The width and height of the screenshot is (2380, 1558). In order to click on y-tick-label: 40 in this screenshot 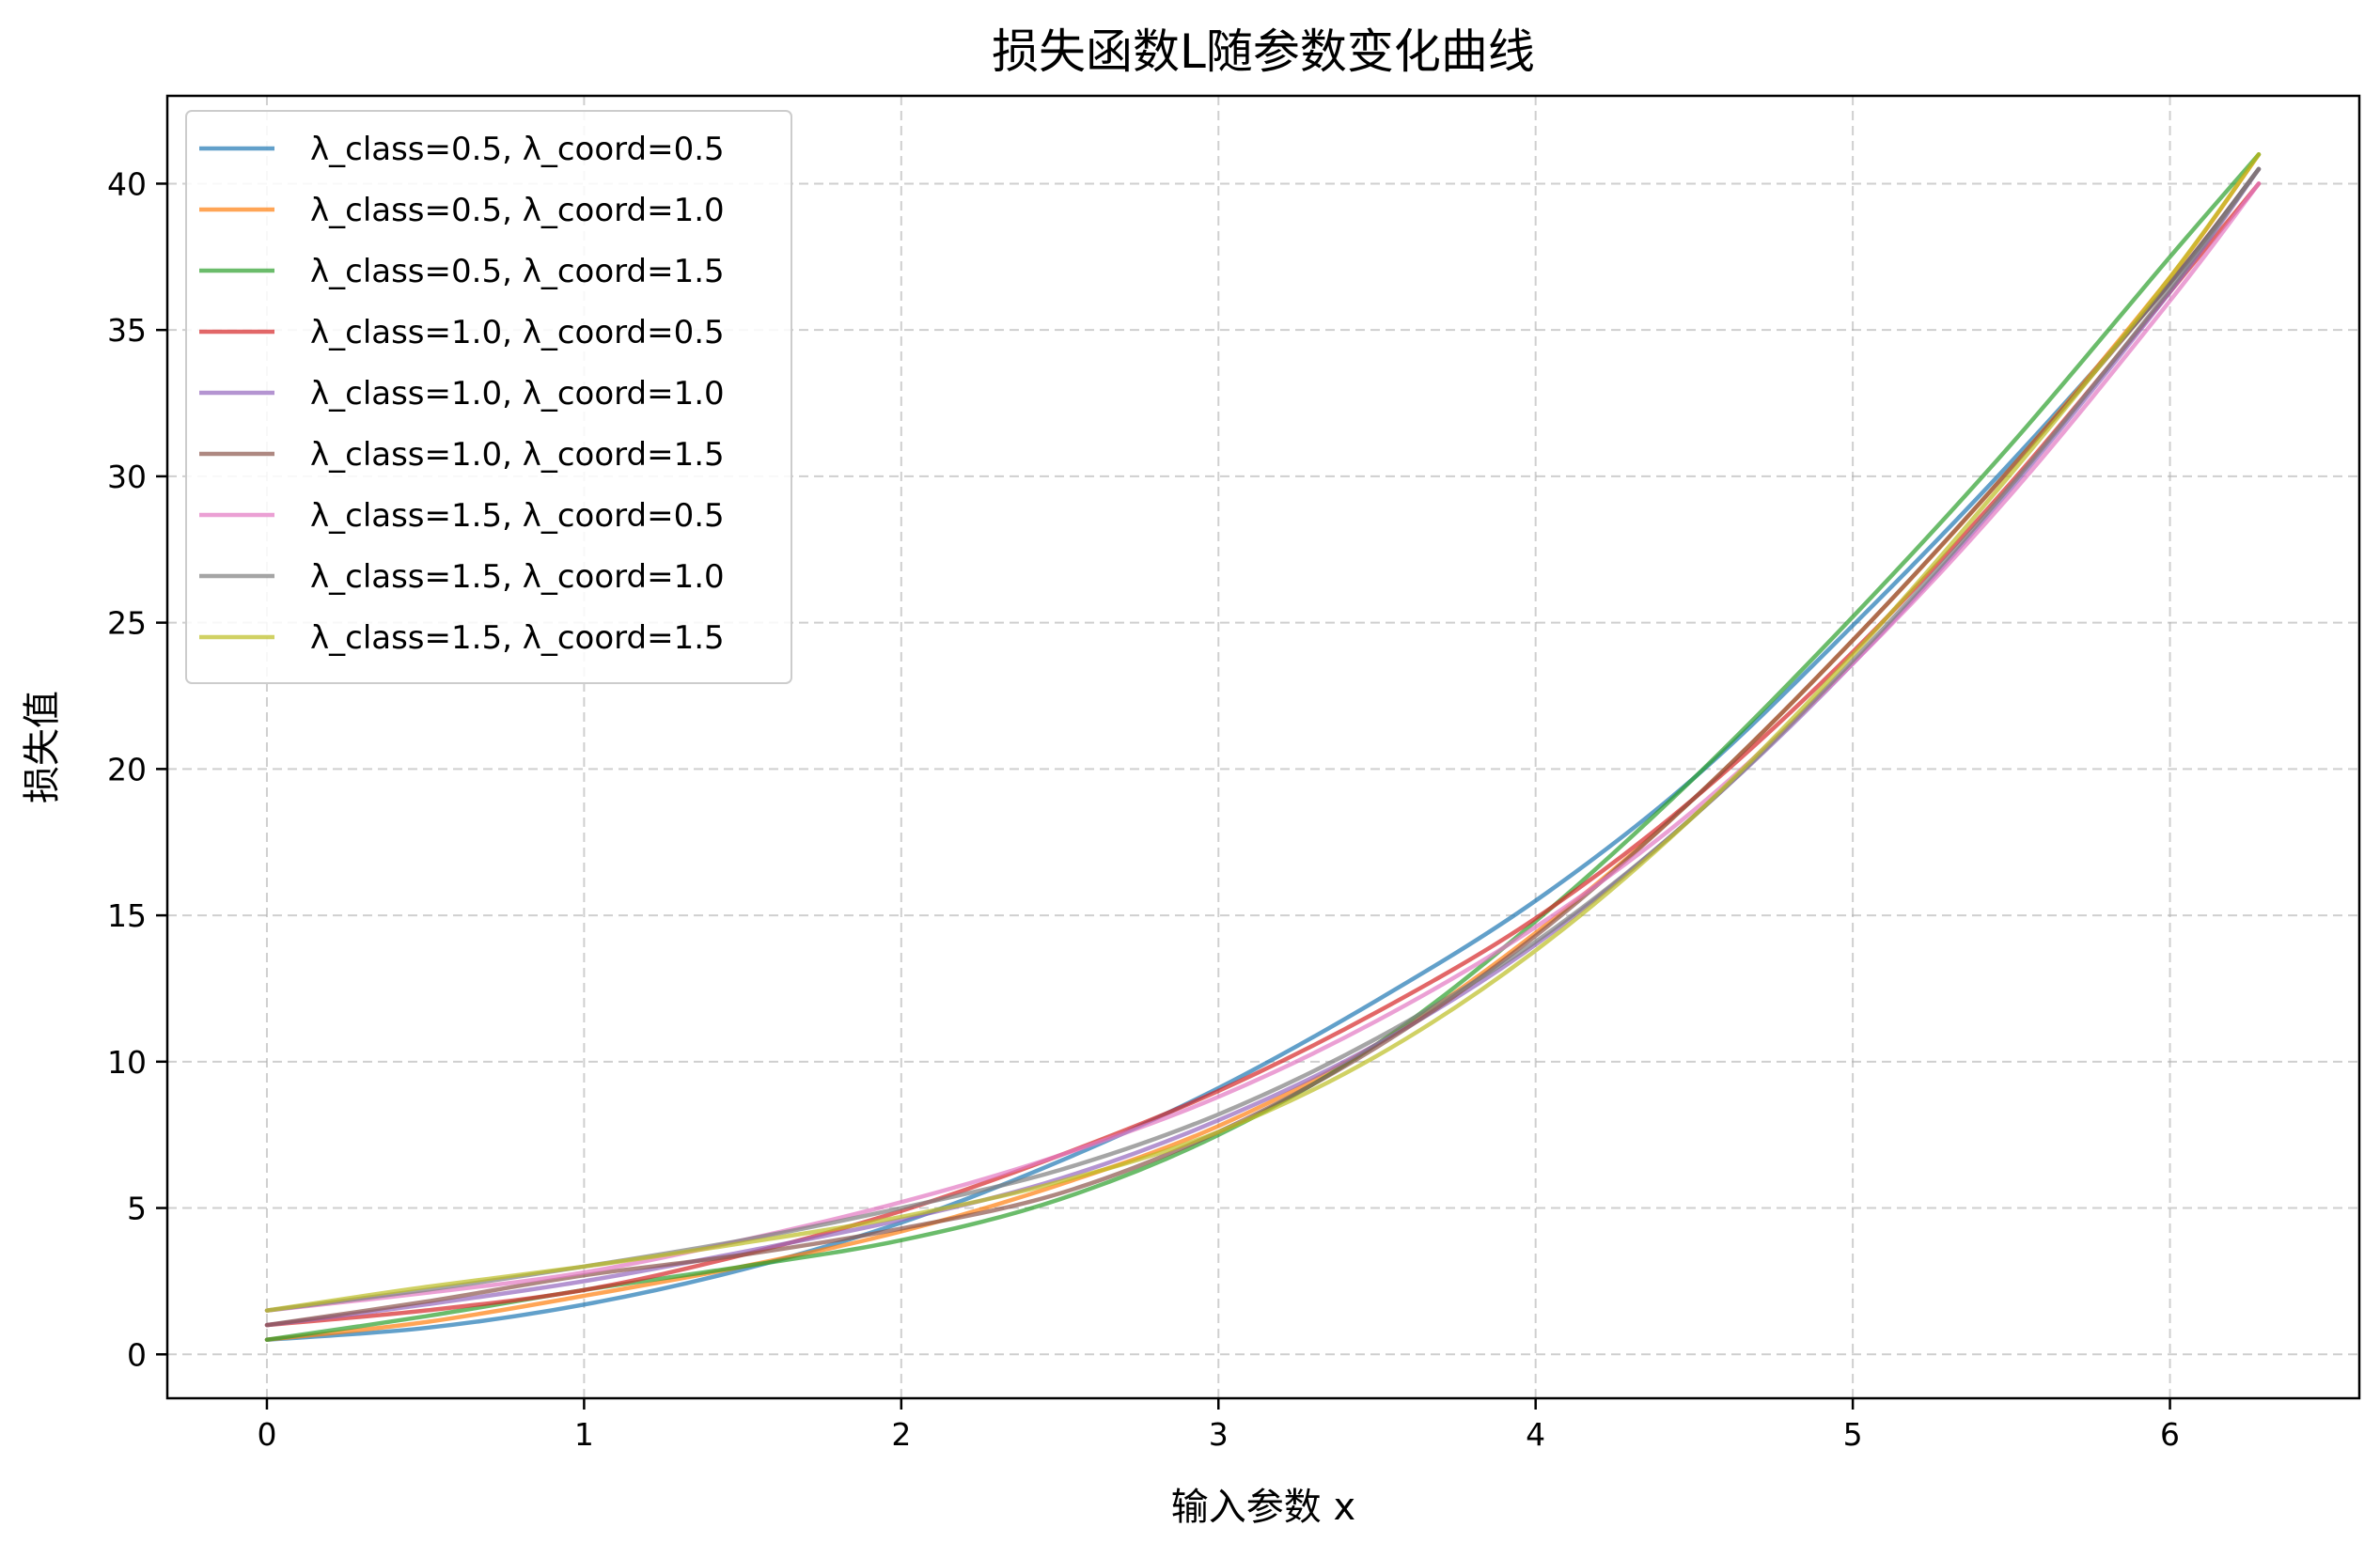, I will do `click(127, 184)`.